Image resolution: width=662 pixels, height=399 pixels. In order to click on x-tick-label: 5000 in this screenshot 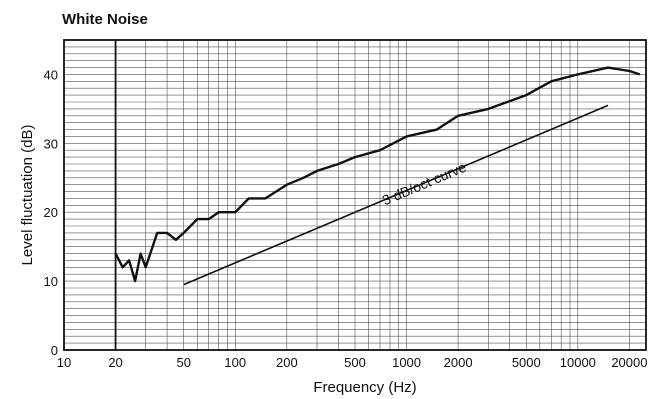, I will do `click(526, 362)`.